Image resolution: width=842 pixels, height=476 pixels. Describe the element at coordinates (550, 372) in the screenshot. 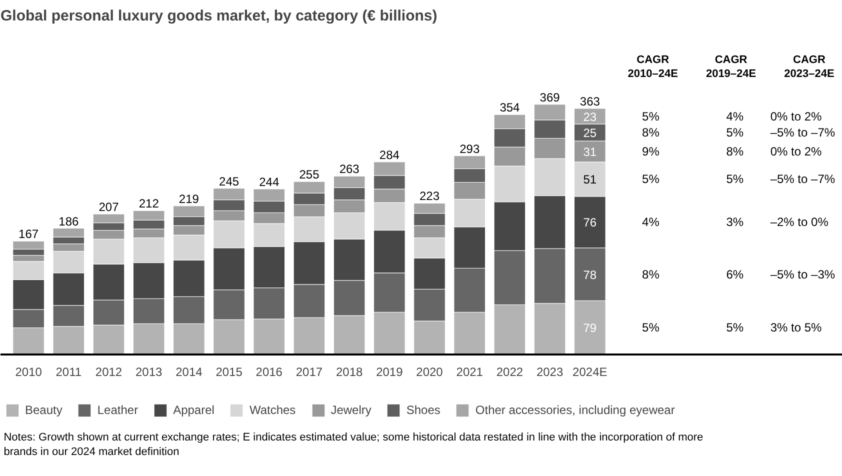

I see `x-tick-label: 2023` at that location.